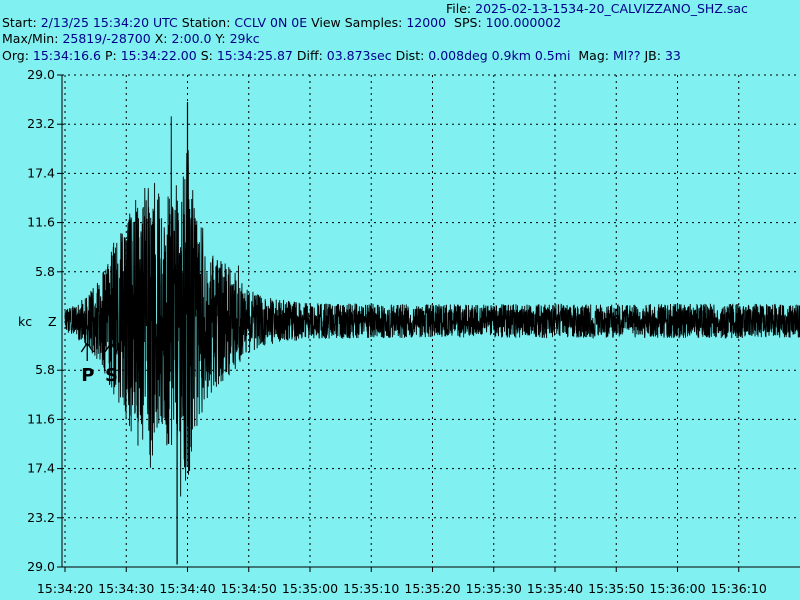  I want to click on channel-label: Z, so click(52, 321).